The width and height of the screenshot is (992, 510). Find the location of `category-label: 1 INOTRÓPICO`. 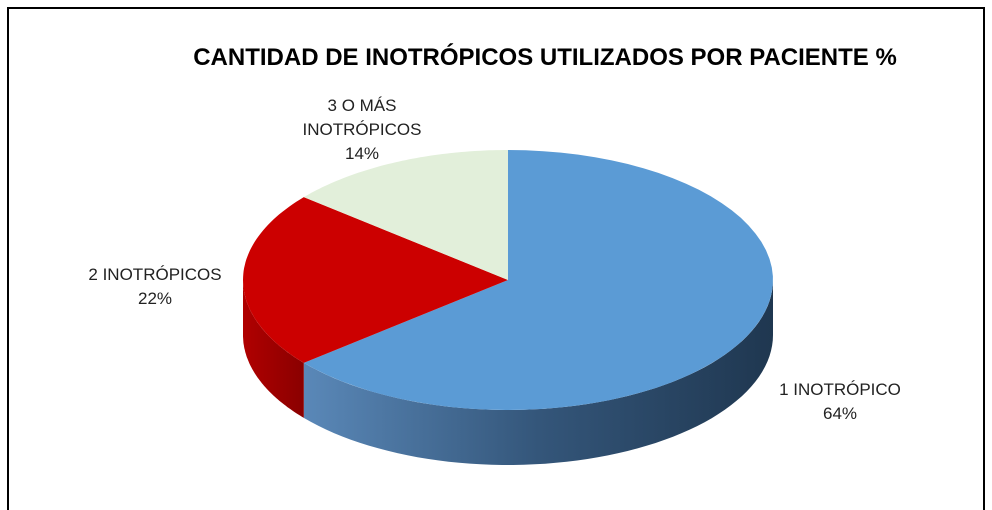

category-label: 1 INOTRÓPICO is located at coordinates (840, 389).